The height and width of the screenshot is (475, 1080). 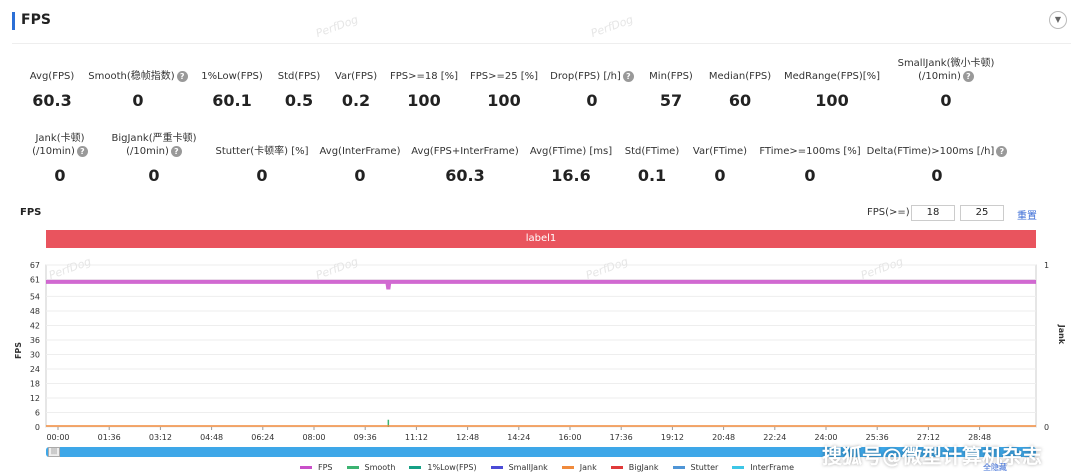 What do you see at coordinates (541, 284) in the screenshot?
I see `series-fps-line` at bounding box center [541, 284].